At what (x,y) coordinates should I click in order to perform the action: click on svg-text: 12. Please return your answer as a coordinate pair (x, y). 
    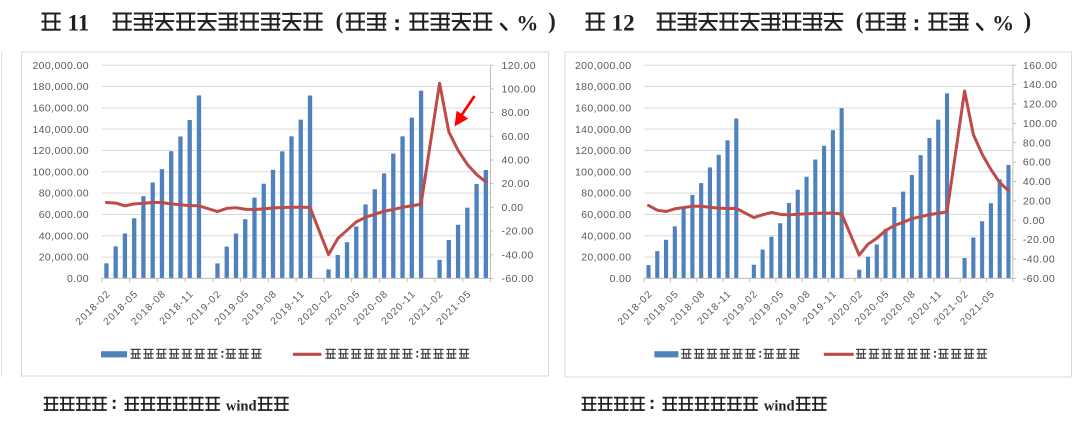
    Looking at the image, I should click on (623, 23).